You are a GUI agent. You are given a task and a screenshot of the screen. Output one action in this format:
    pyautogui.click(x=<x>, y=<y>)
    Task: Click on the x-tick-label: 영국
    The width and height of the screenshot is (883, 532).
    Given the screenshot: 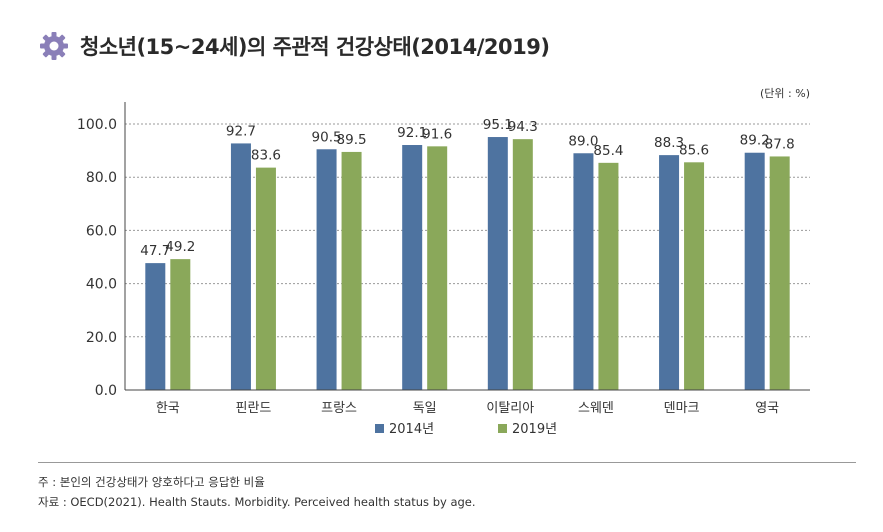 What is the action you would take?
    pyautogui.click(x=767, y=408)
    